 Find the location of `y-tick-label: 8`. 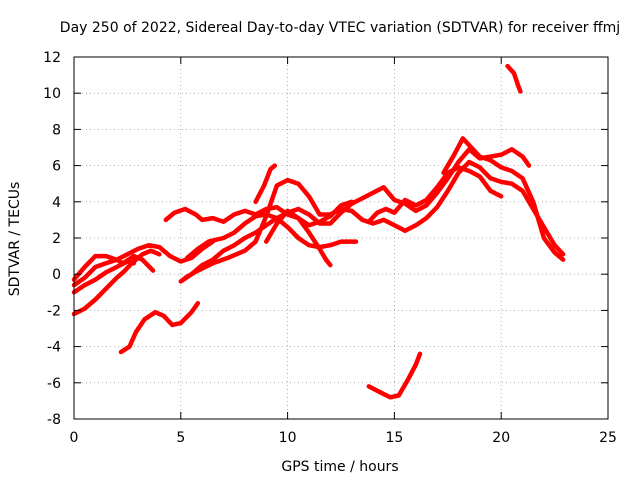

y-tick-label: 8 is located at coordinates (56, 130).